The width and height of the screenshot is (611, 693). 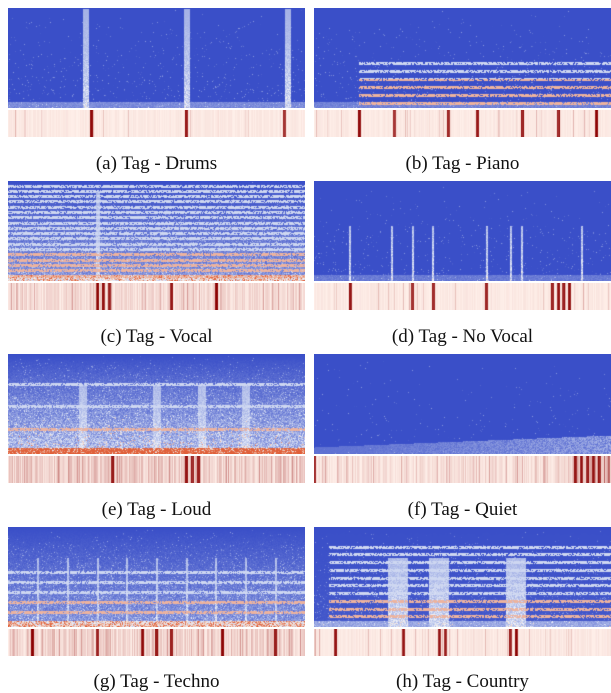 What do you see at coordinates (462, 58) in the screenshot?
I see `spectrogram-piano` at bounding box center [462, 58].